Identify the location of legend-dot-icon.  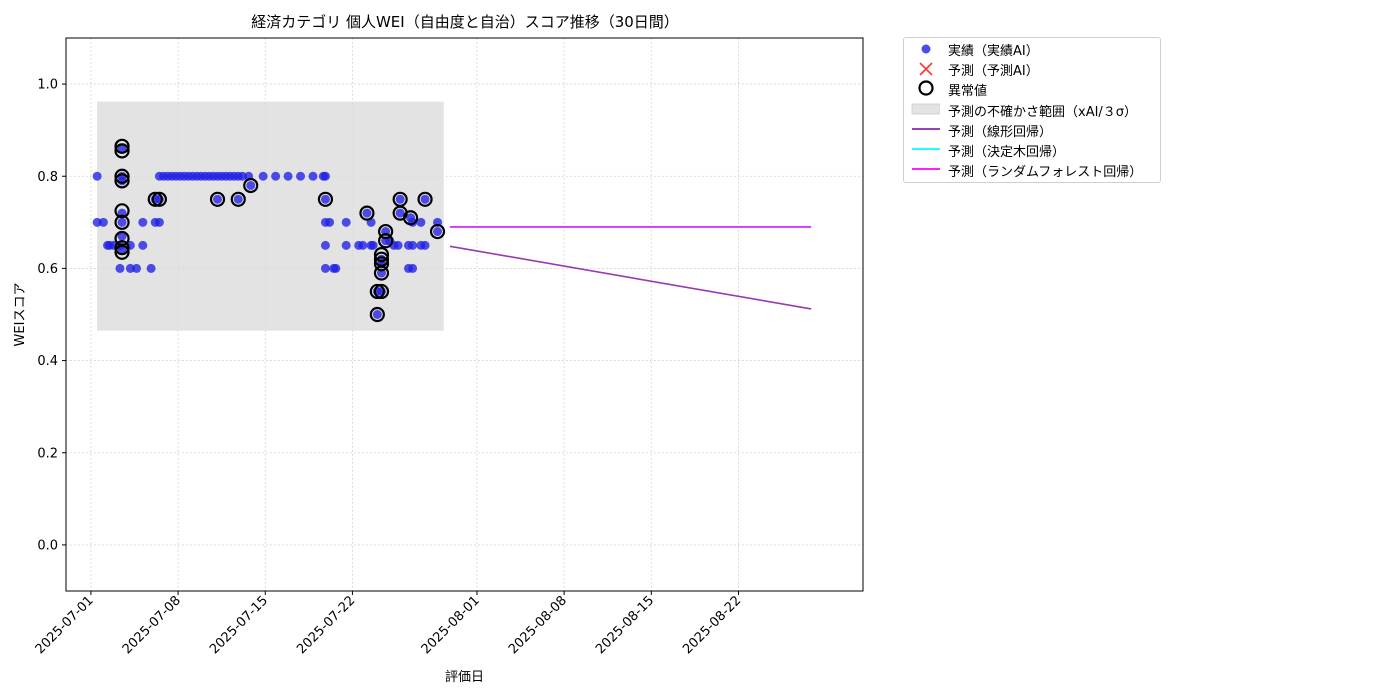
(926, 49).